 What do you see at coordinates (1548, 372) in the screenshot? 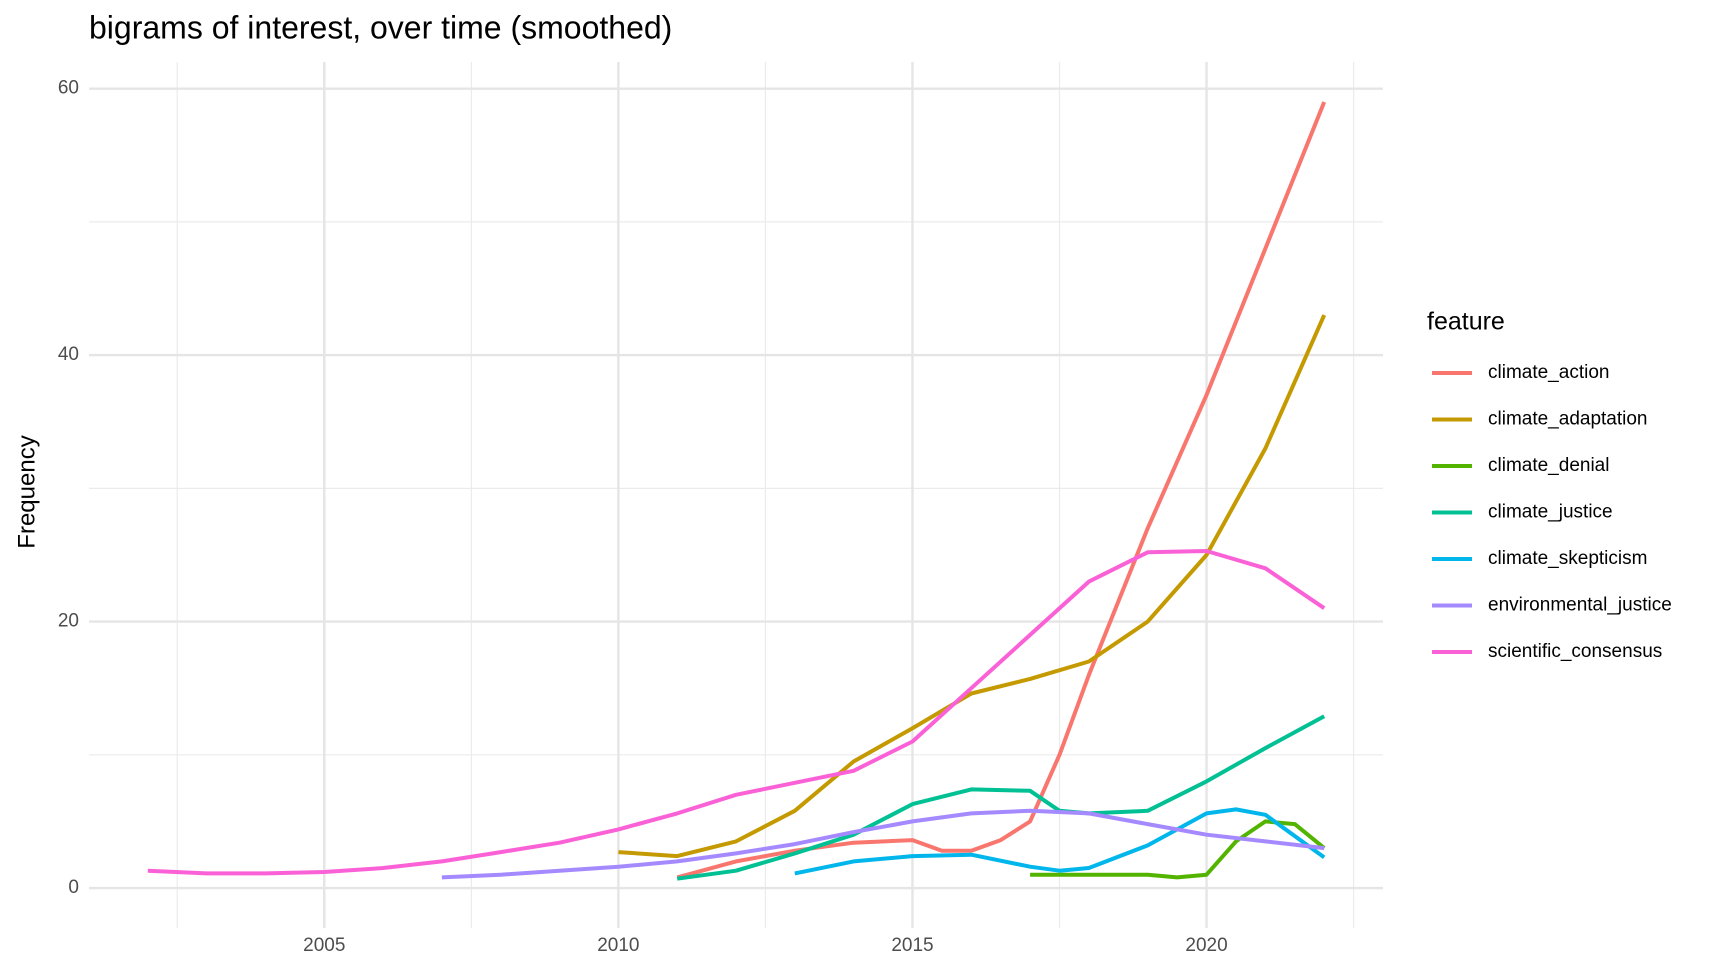
I see `legend-label: climate_action` at bounding box center [1548, 372].